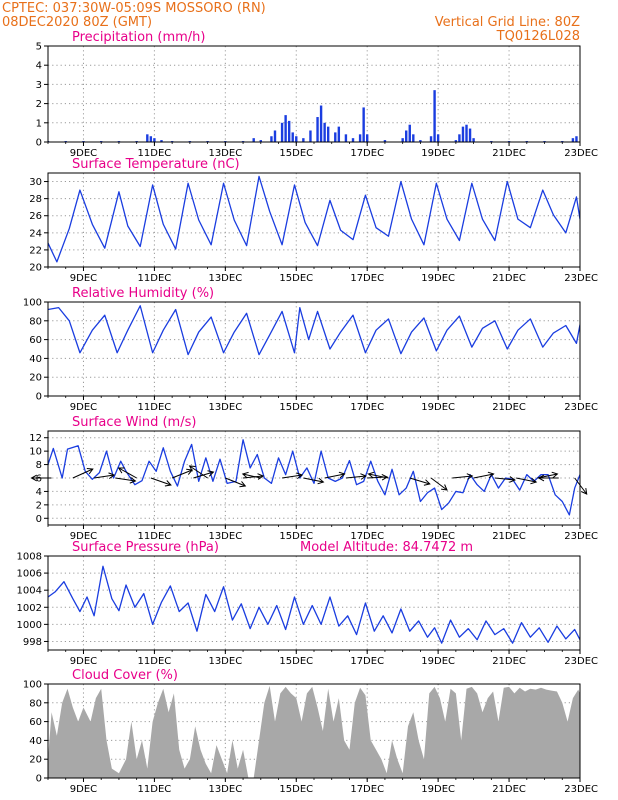 Image resolution: width=618 pixels, height=800 pixels. Describe the element at coordinates (509, 661) in the screenshot. I see `pressure-xtick-label: 21DEC` at that location.